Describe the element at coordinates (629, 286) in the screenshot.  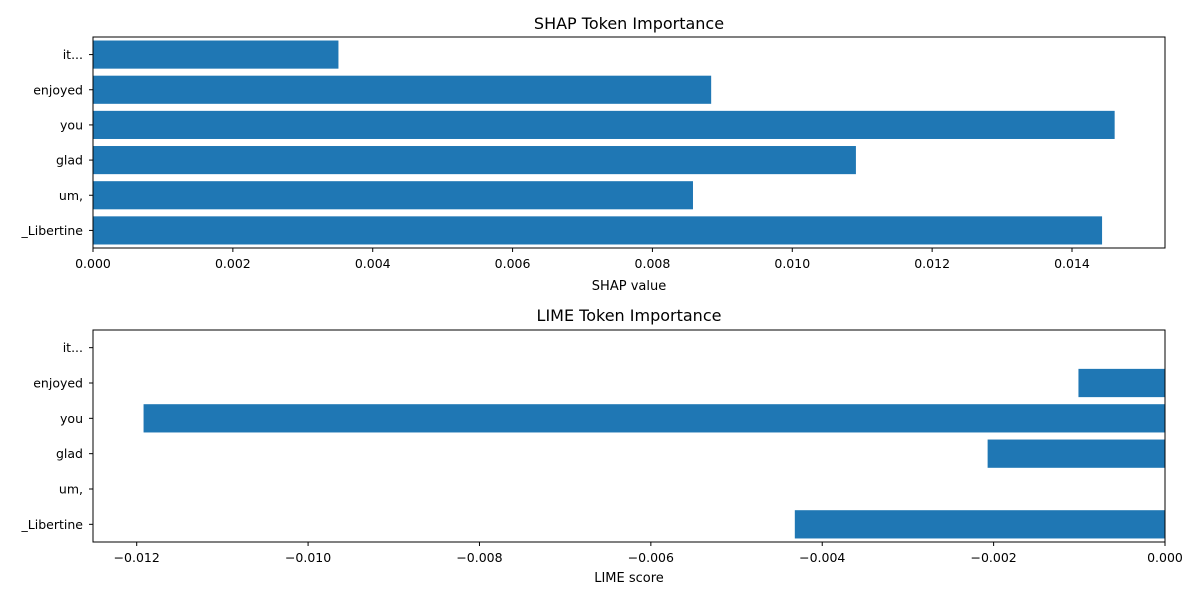
I see `shap-x-axis-label: SHAP value` at that location.